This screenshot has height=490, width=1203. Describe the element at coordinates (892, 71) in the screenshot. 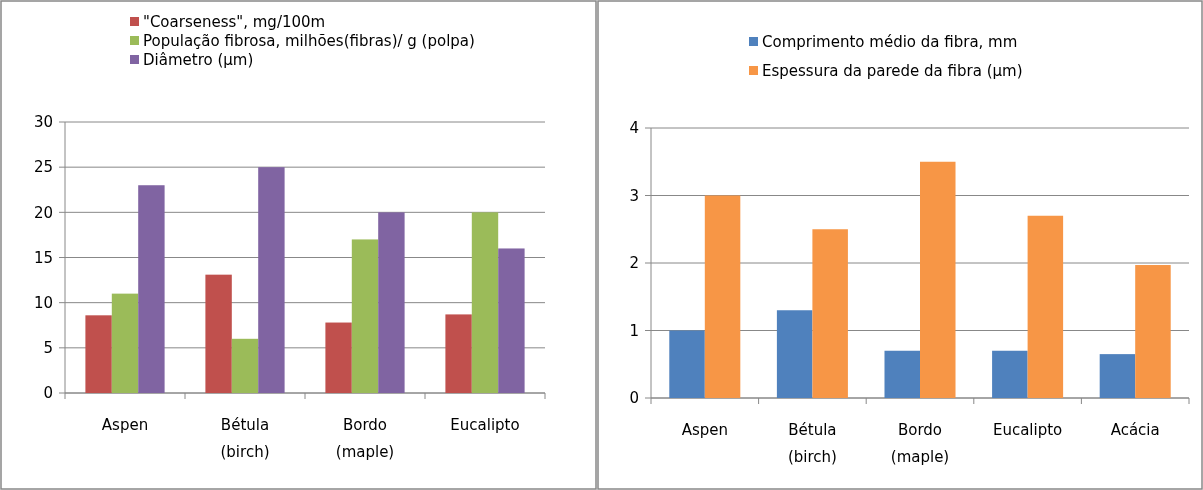

I see `legend-label: Espessura da parede da fibra (µm)` at that location.